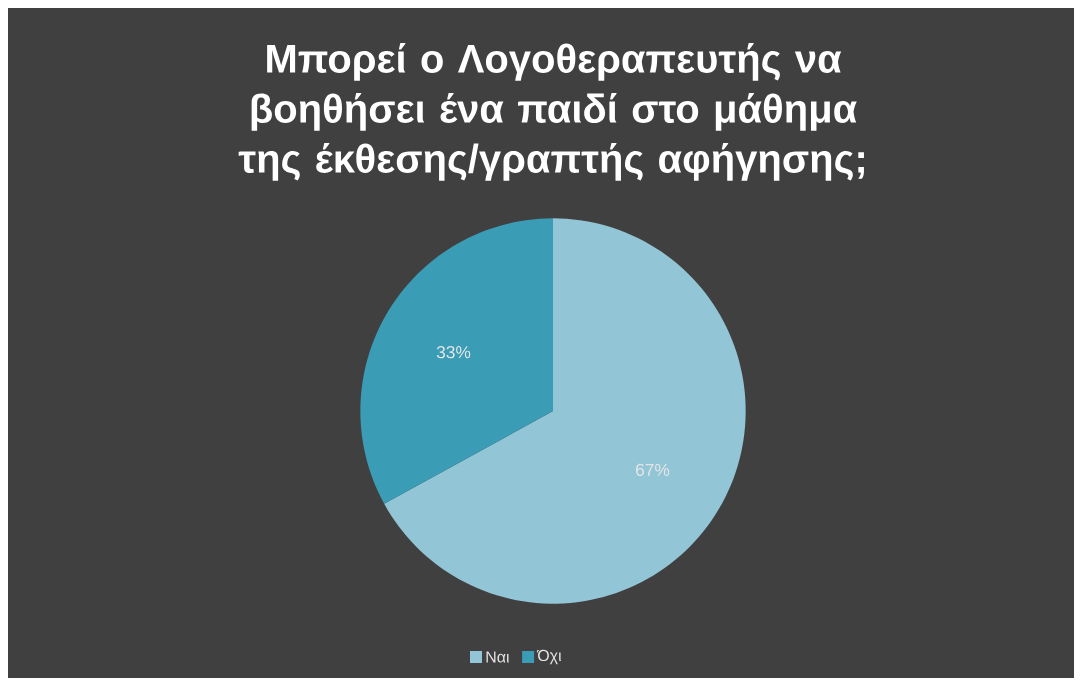  What do you see at coordinates (551, 112) in the screenshot?
I see `chart-title: Μπορεί ο Λογοθεραπευτής να βοηθήσει ένα παιδί στο μάθημα της έκθεσης/γραπτής αφήγησης;` at bounding box center [551, 112].